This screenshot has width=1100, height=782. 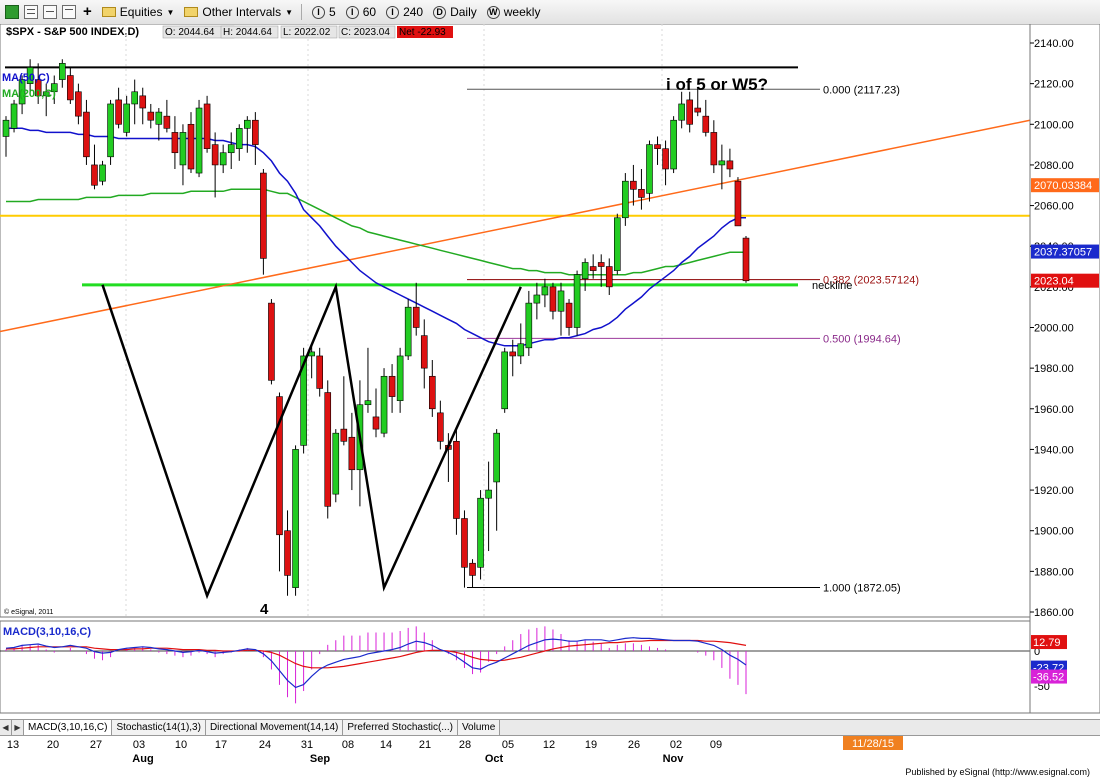 What do you see at coordinates (386, 745) in the screenshot?
I see `date-tick-label: 14` at bounding box center [386, 745].